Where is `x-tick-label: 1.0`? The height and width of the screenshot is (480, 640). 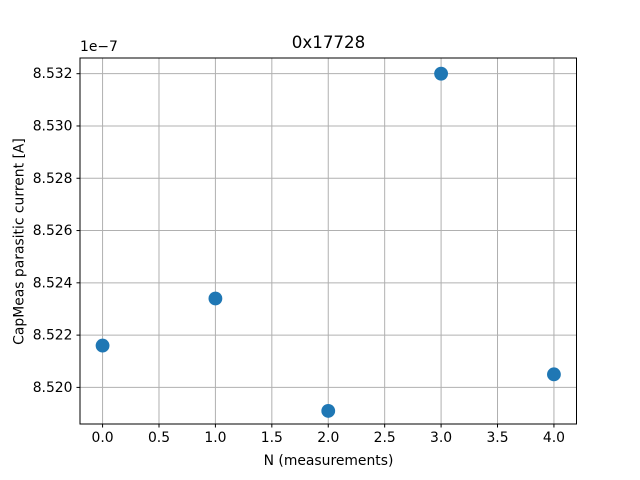
x-tick-label: 1.0 is located at coordinates (215, 438).